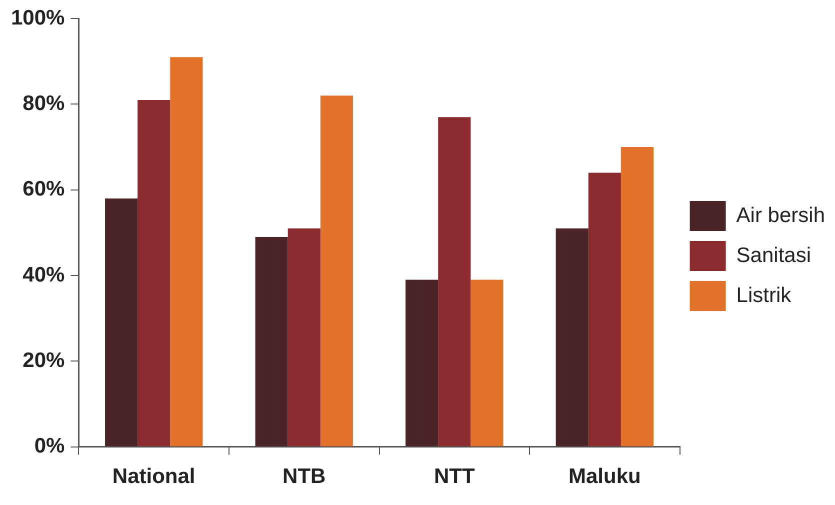 Image resolution: width=835 pixels, height=505 pixels. What do you see at coordinates (38, 18) in the screenshot?
I see `y-tick-label: 100%` at bounding box center [38, 18].